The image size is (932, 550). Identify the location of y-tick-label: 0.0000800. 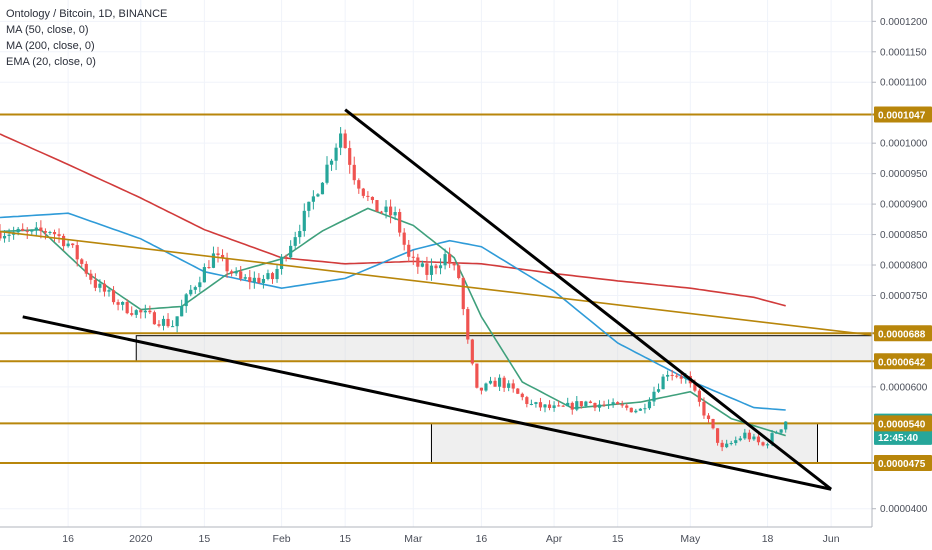
(904, 266).